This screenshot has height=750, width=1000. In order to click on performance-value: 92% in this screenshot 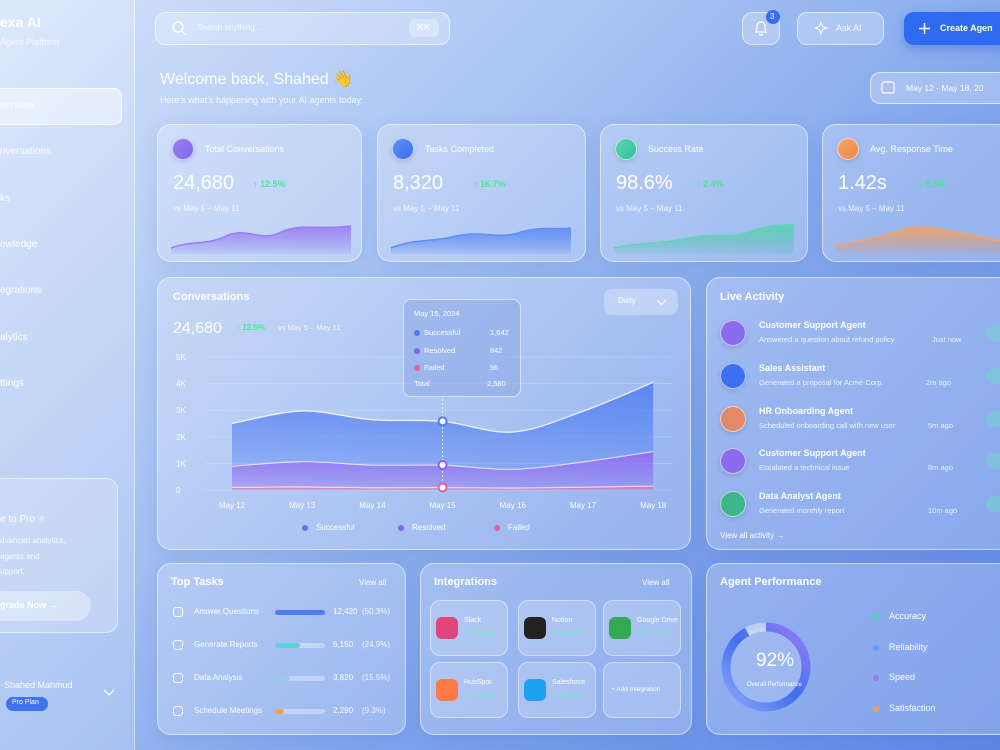, I will do `click(775, 660)`.